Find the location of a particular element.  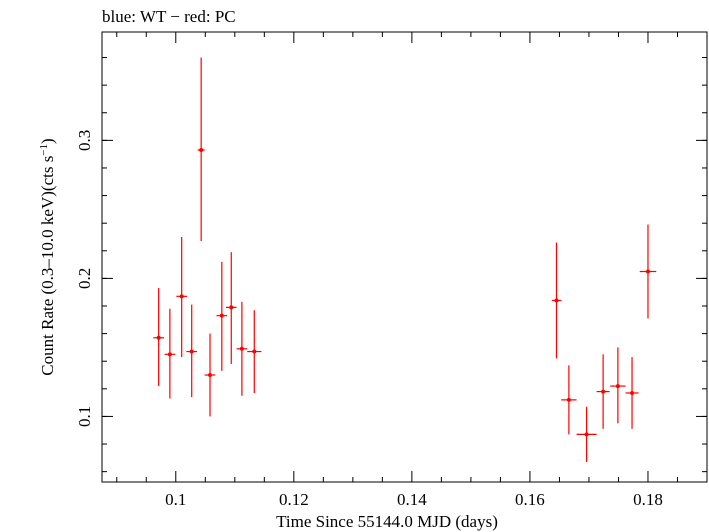

y-axis-label-superscript: −1 is located at coordinates (44, 150).